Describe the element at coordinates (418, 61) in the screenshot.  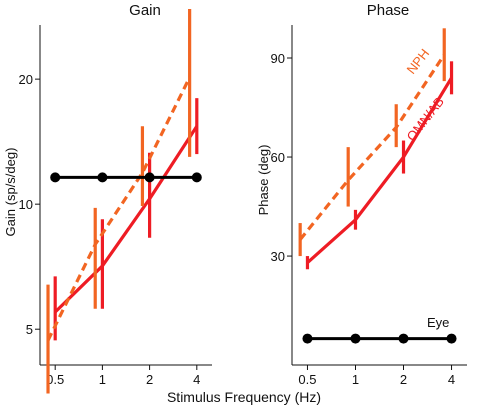
I see `phase-legend-nph: NPH` at that location.